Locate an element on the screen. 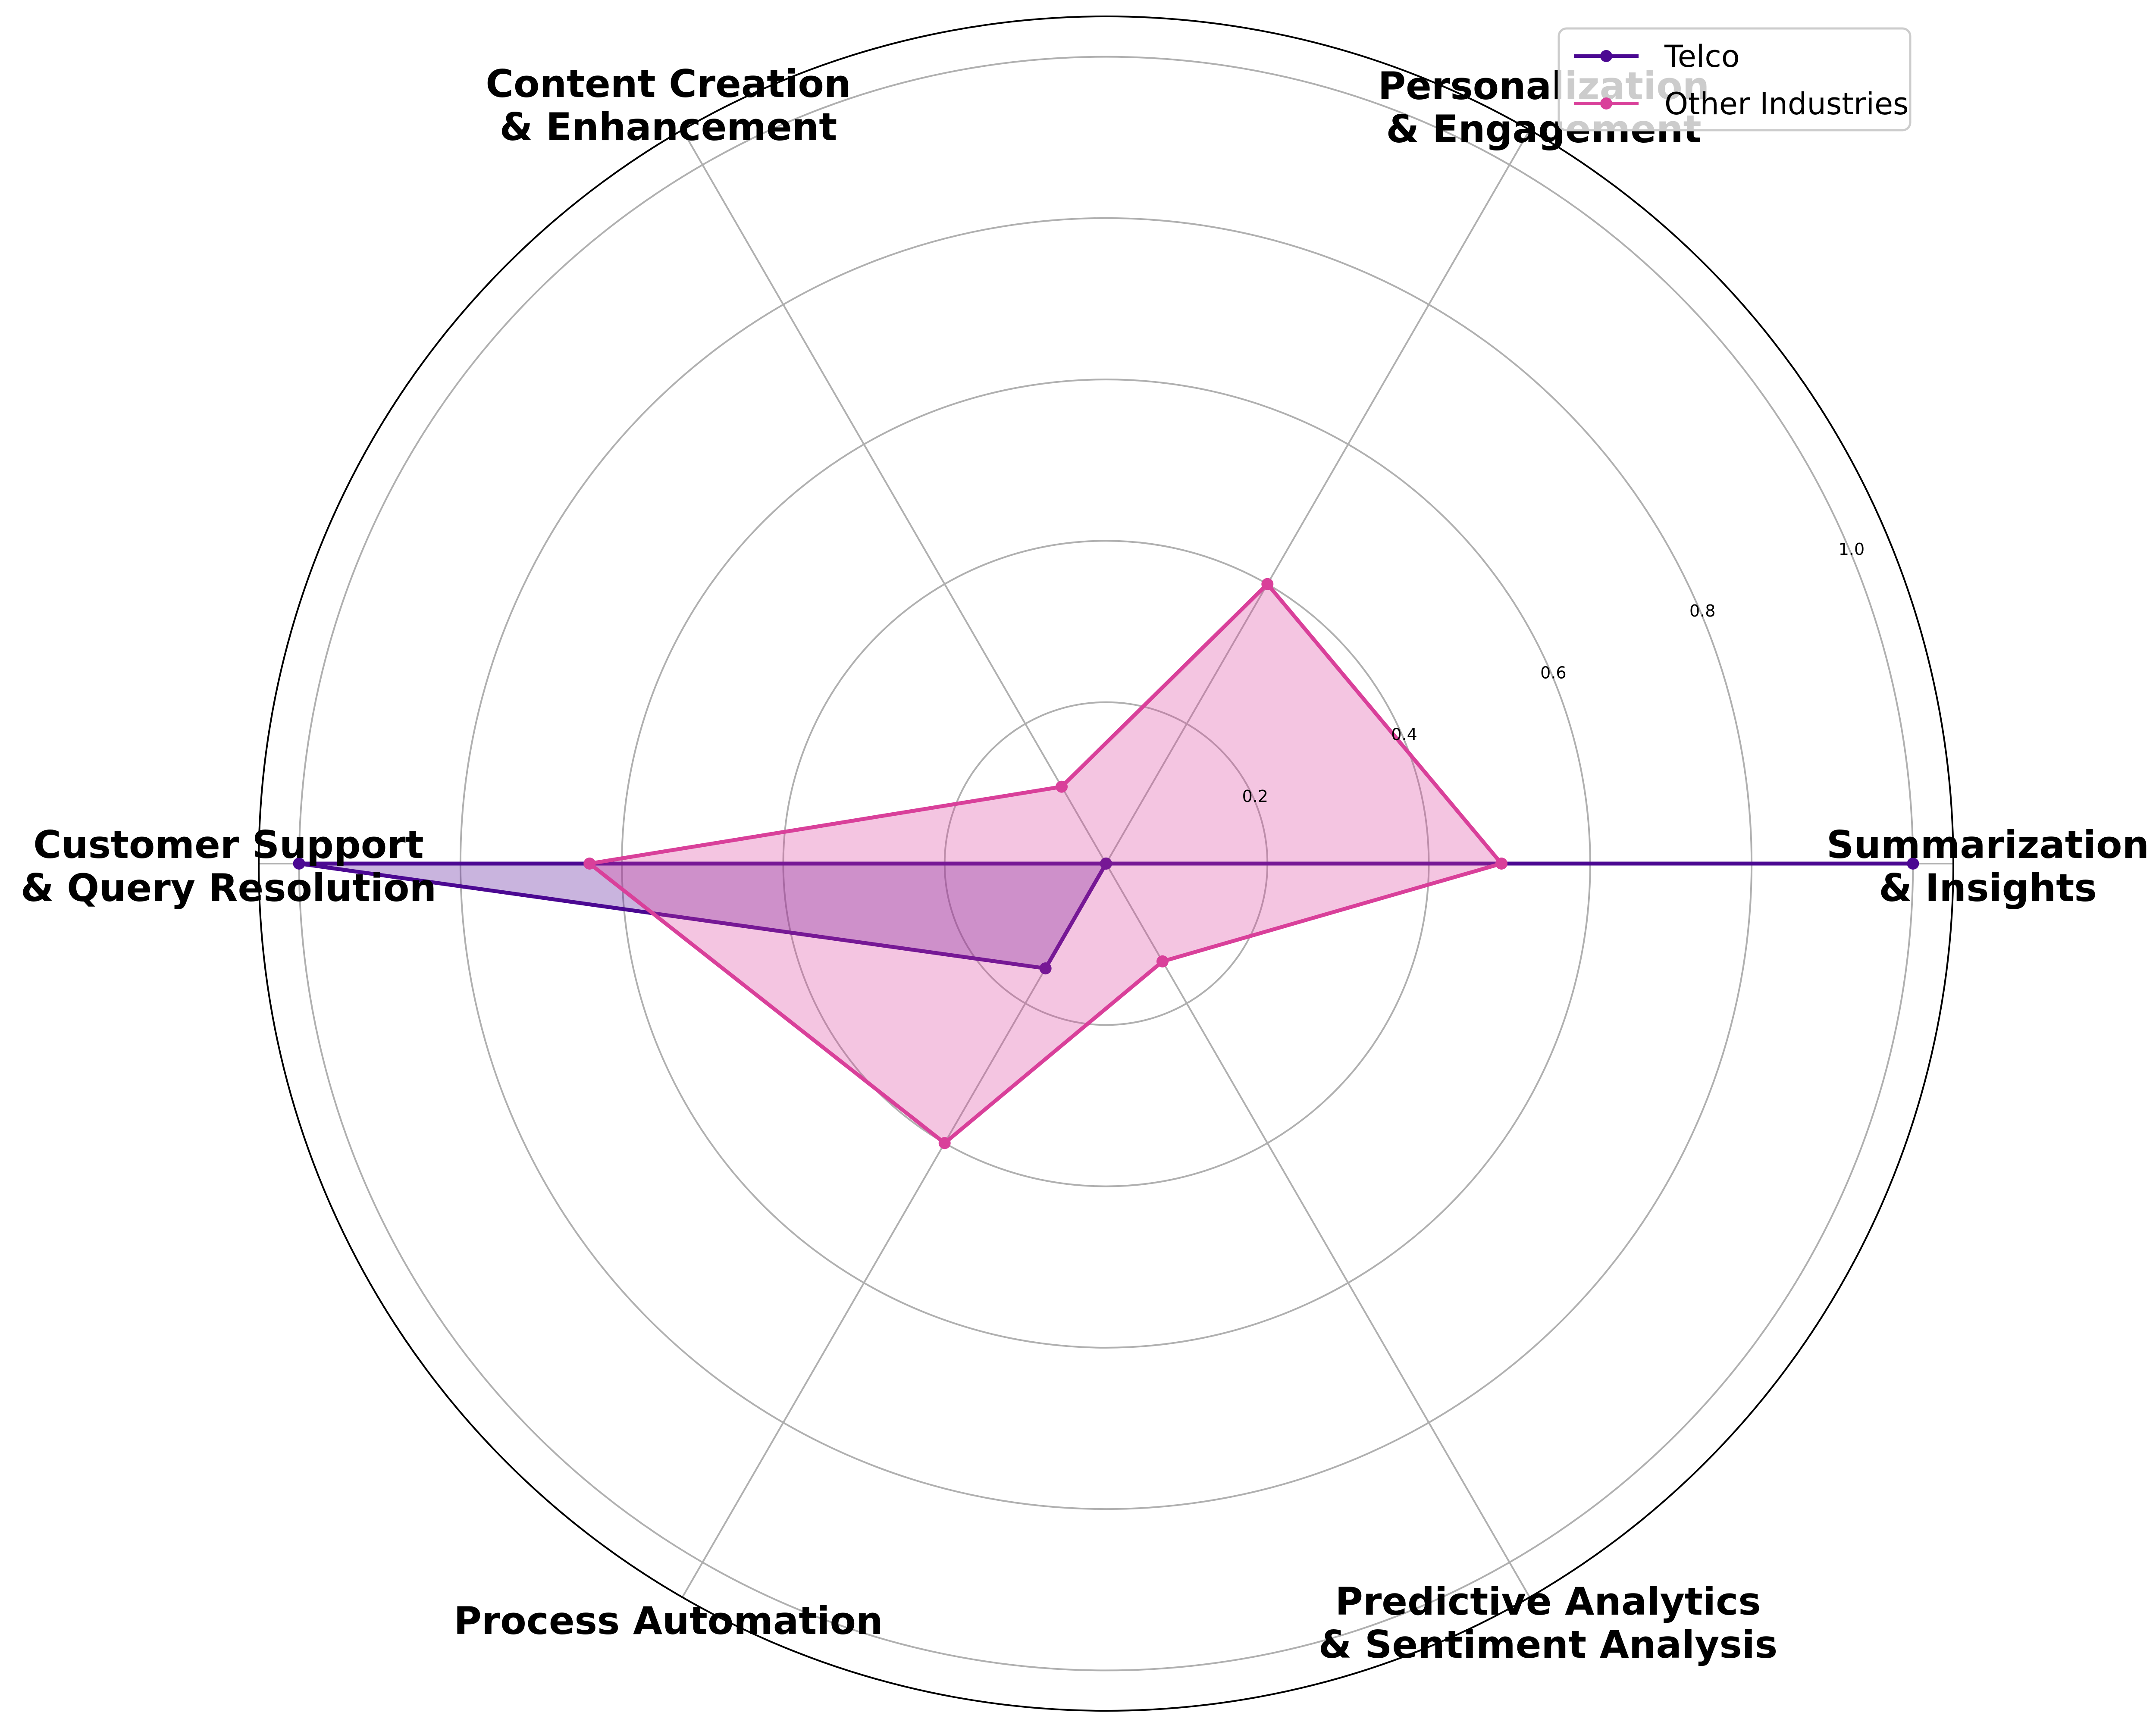 The image size is (2156, 1725). category-label-4: Customer Support & Query Resolution is located at coordinates (228, 866).